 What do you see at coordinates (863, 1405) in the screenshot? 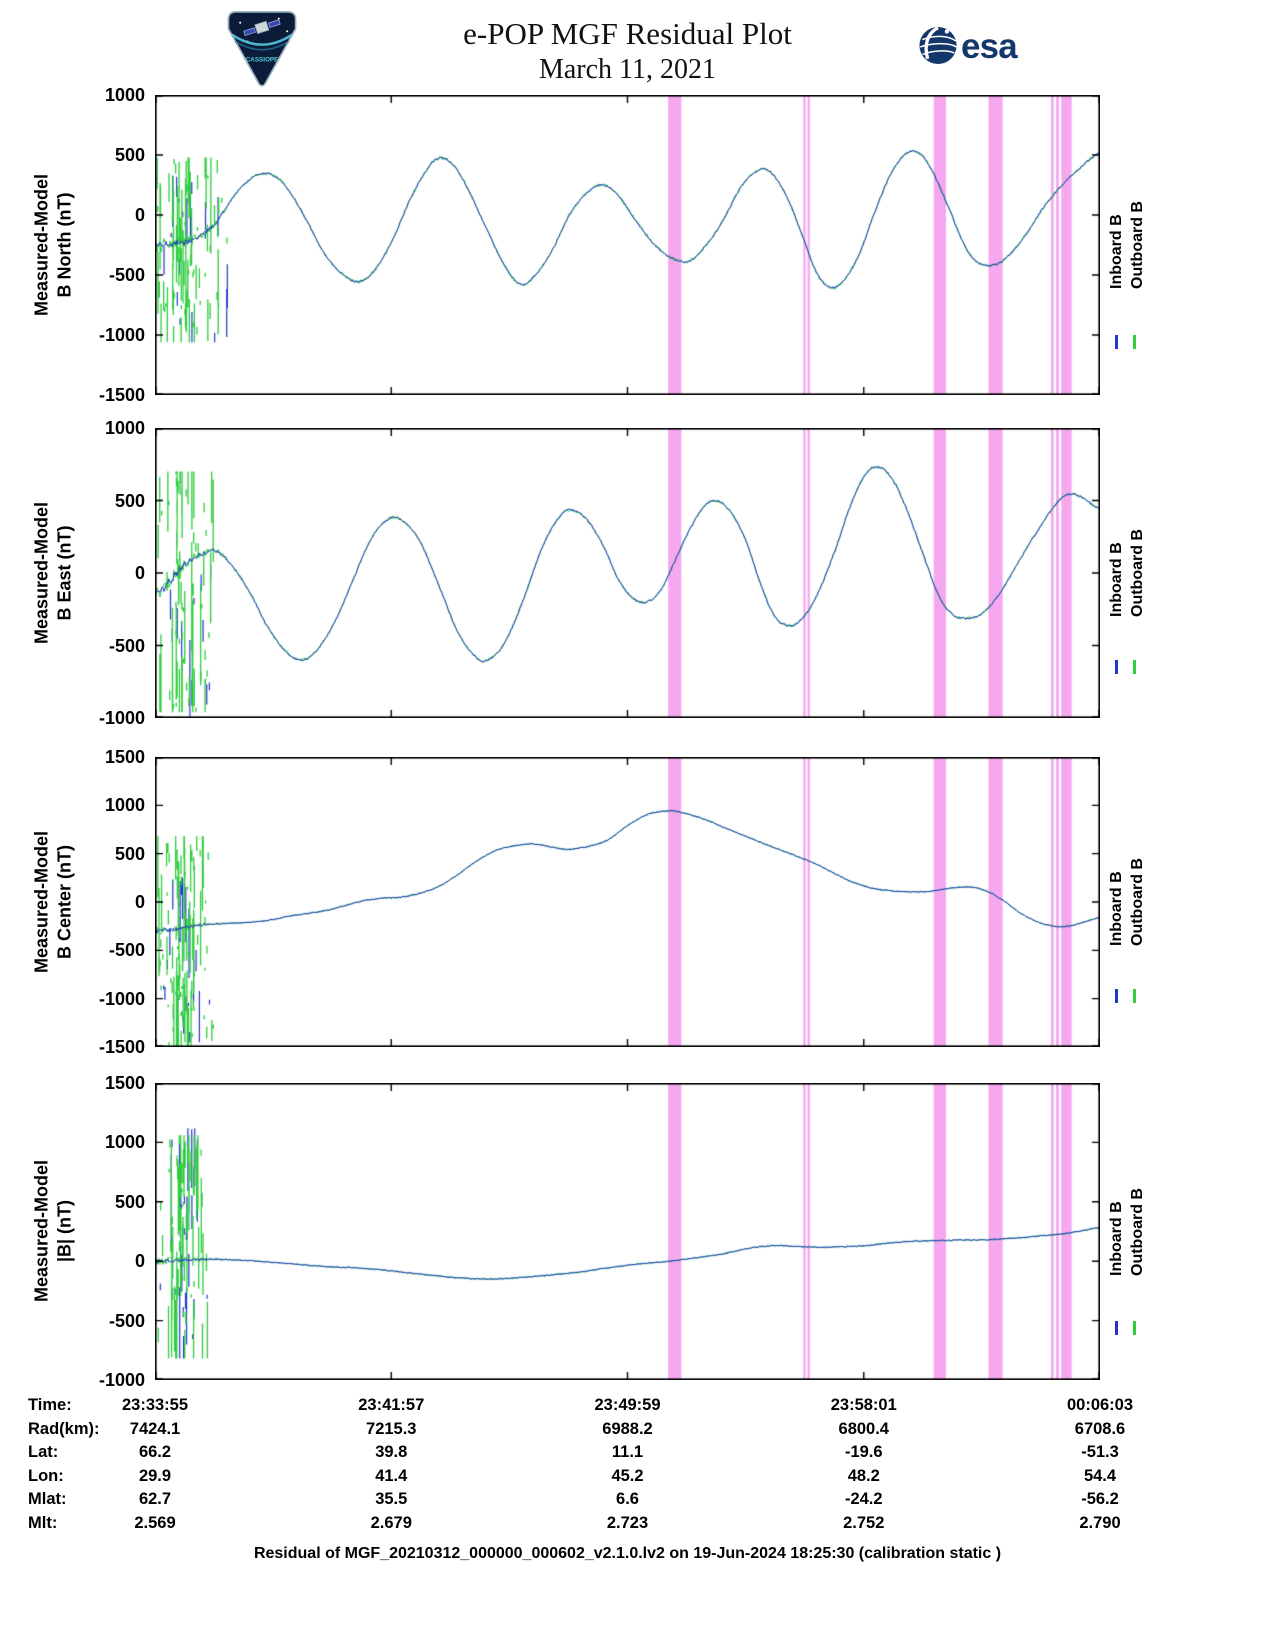
I see `axis-value: 23:58:01` at bounding box center [863, 1405].